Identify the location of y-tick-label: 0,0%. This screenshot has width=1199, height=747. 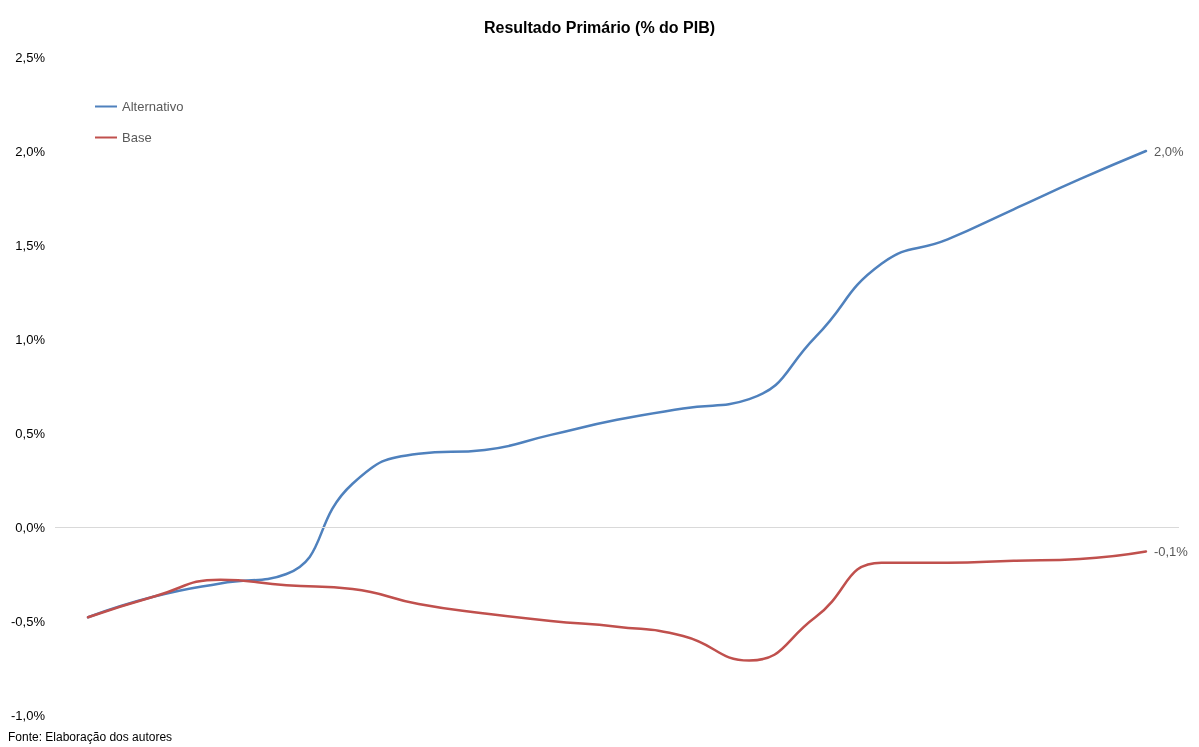
(30, 527).